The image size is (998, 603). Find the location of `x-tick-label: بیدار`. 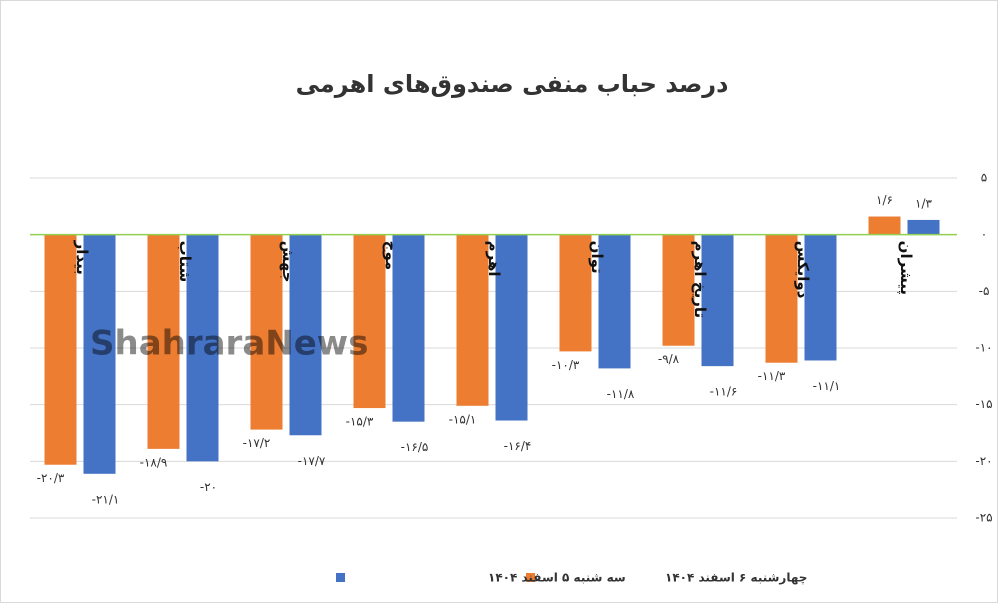

x-tick-label: بیدار is located at coordinates (82, 257).